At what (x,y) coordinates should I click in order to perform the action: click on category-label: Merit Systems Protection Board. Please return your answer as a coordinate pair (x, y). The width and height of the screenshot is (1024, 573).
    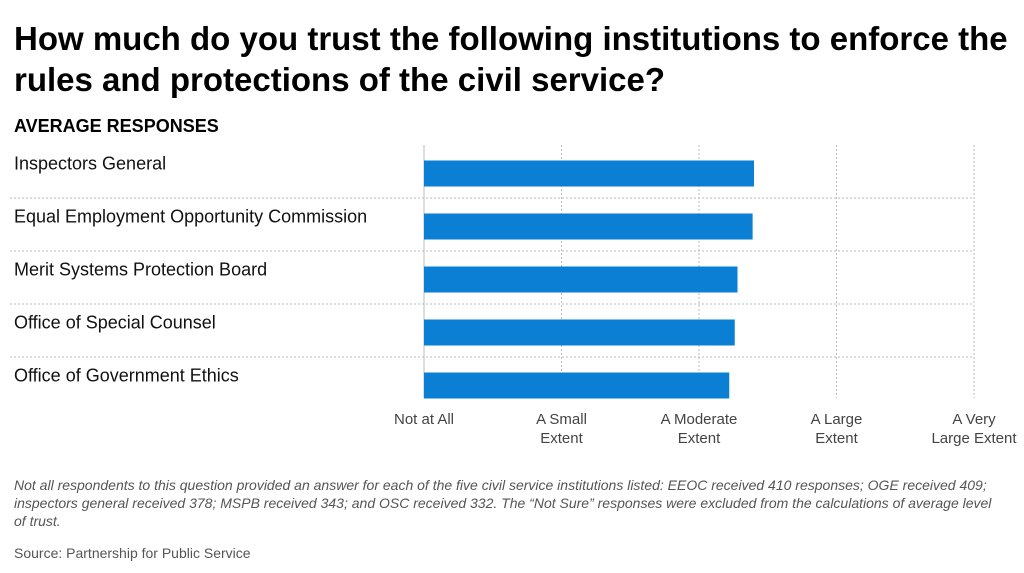
    Looking at the image, I should click on (140, 270).